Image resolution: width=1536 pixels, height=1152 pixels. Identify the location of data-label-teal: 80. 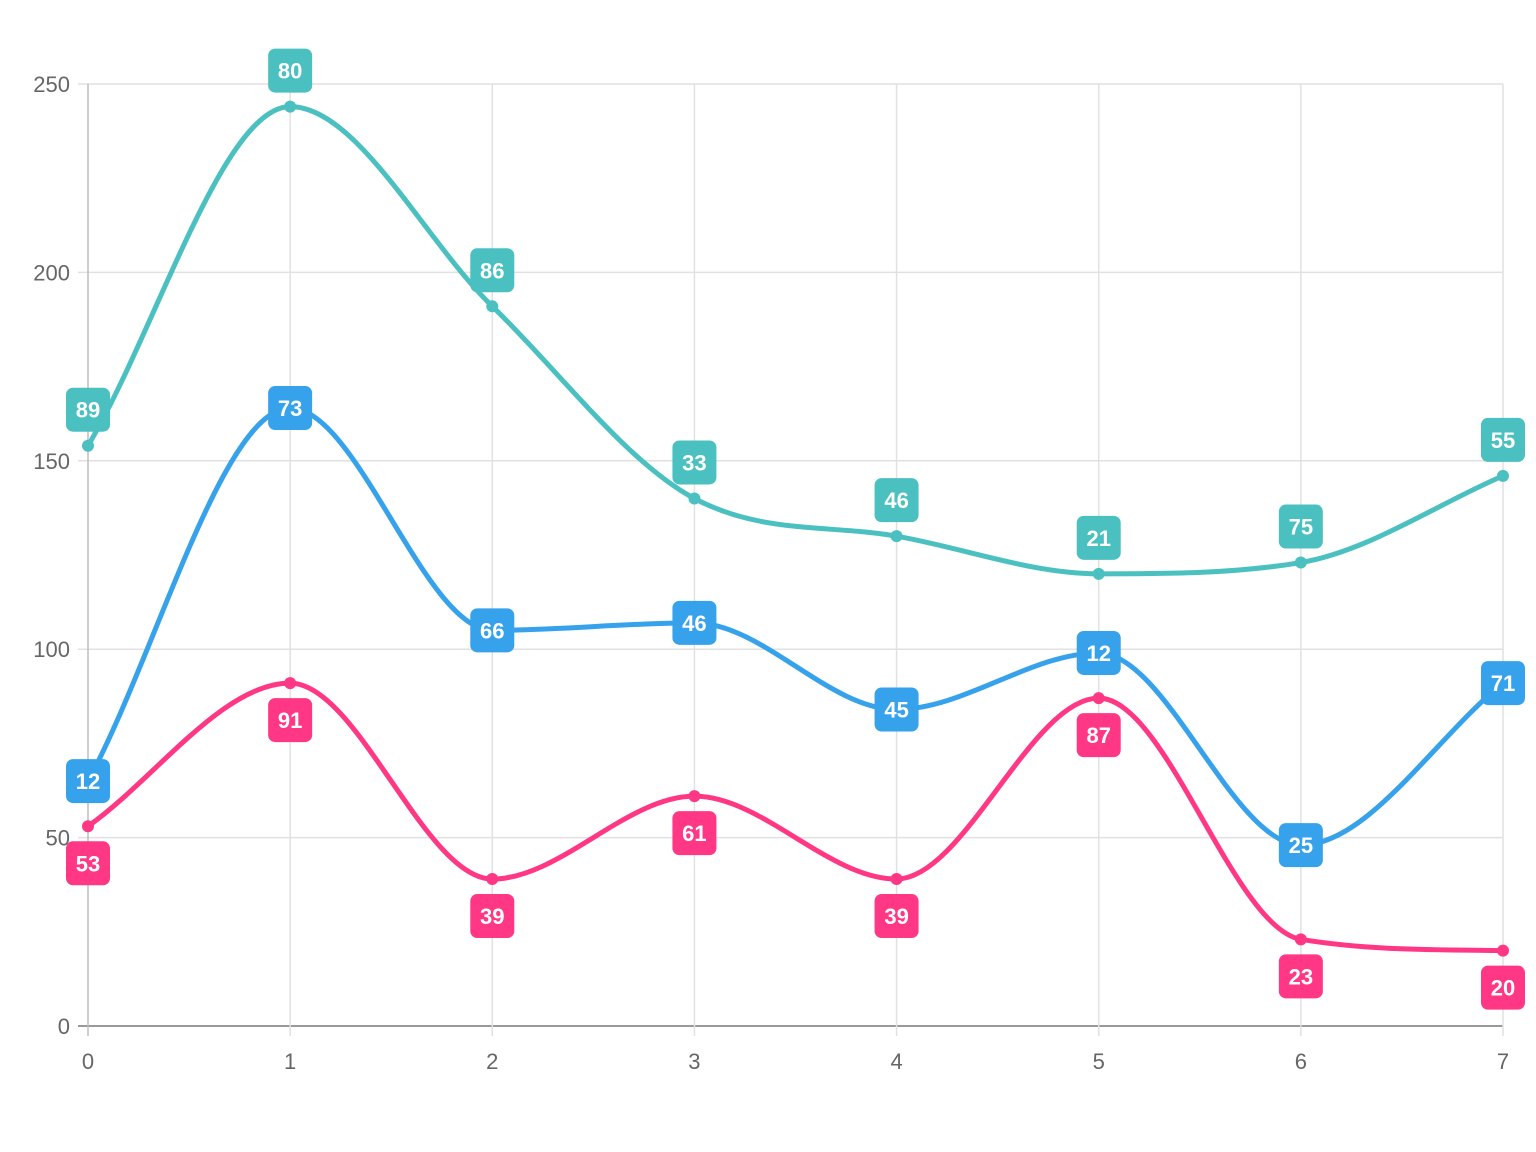
(290, 70).